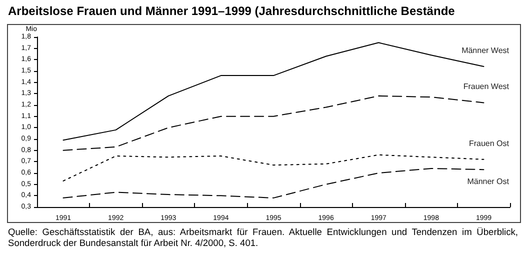 The image size is (525, 261). I want to click on series-label: Männer Ost, so click(488, 181).